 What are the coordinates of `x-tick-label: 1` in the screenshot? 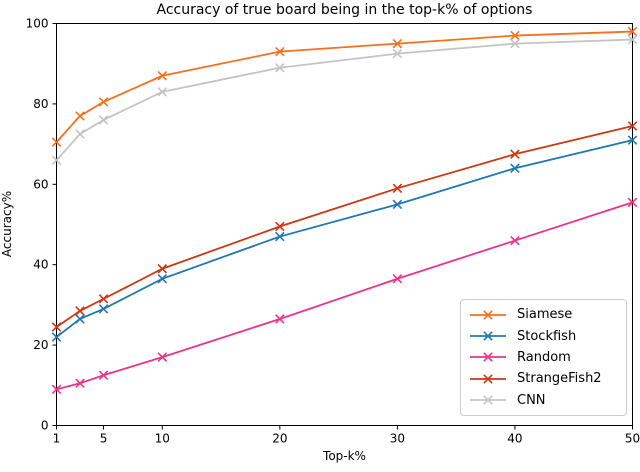 It's located at (57, 439).